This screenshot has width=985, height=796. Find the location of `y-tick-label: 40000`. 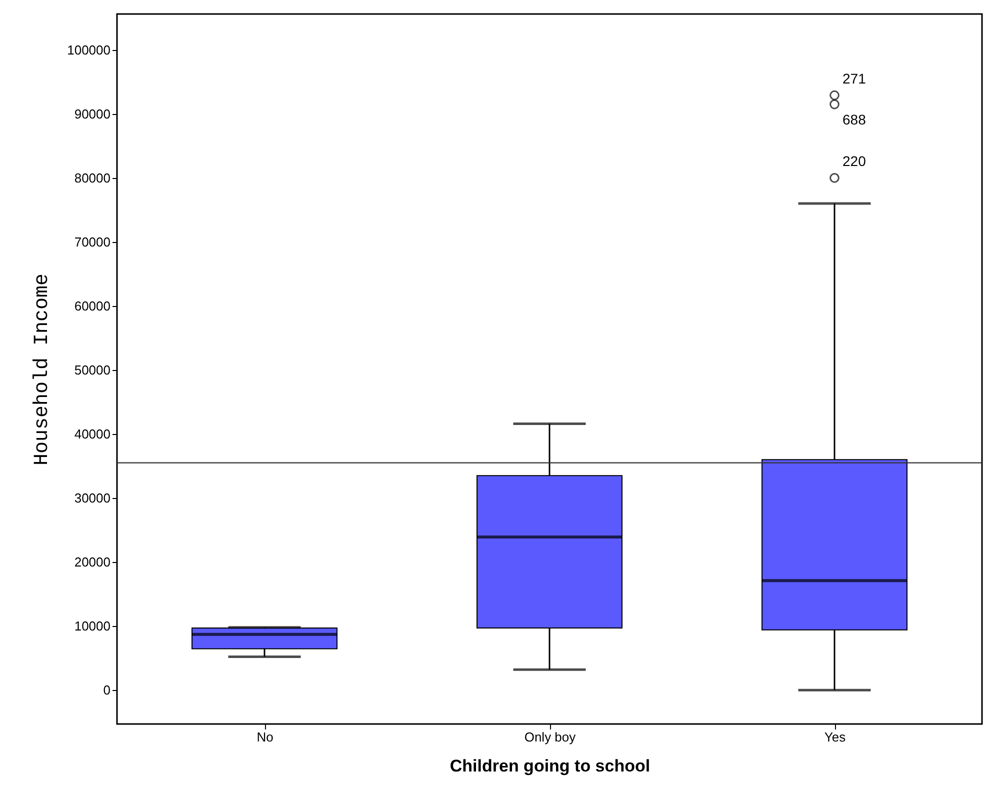

y-tick-label: 40000 is located at coordinates (92, 434).